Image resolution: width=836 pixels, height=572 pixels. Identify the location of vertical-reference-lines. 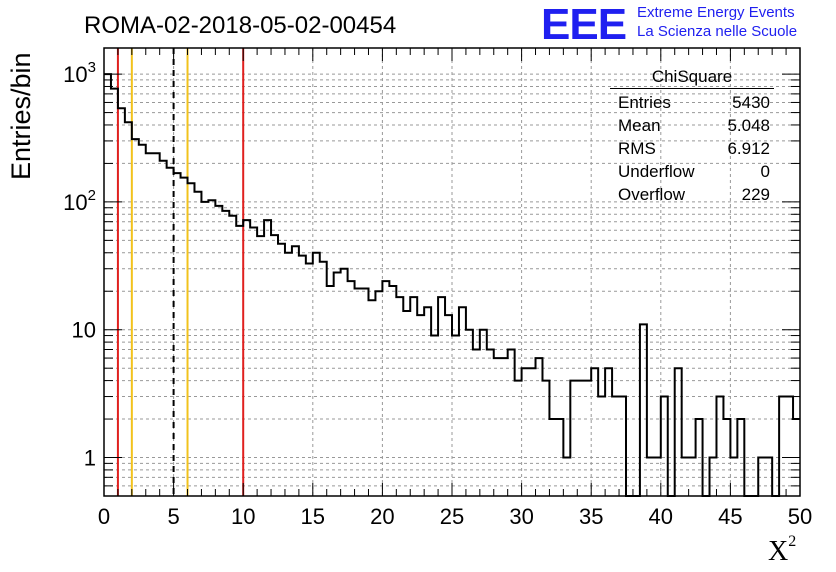
(180, 272).